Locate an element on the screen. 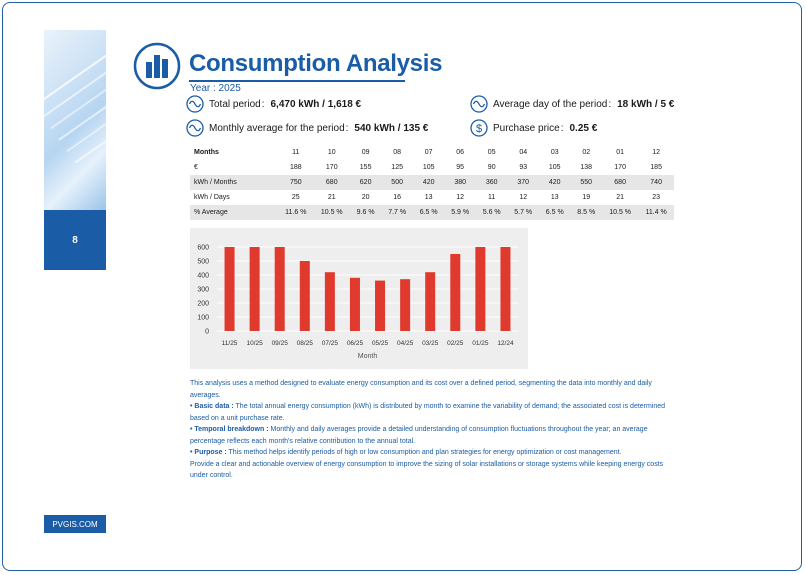  table-header-cell: 10 is located at coordinates (331, 152).